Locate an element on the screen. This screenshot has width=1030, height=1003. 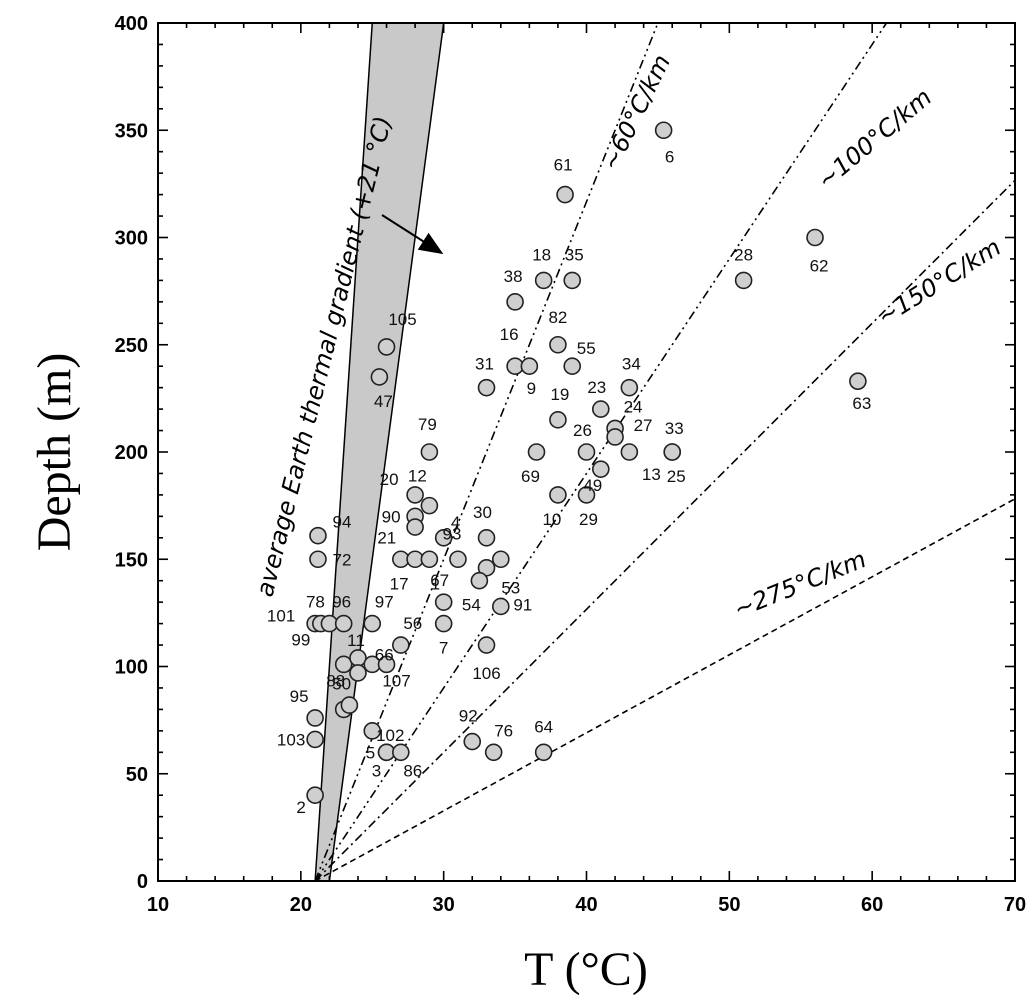
point-label: 7 is located at coordinates (443, 648).